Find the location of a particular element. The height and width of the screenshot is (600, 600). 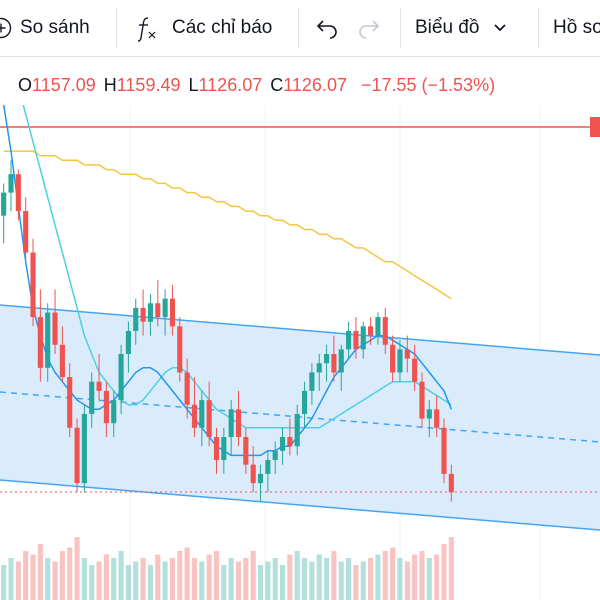

top-toolbar: So sánh Các chỉ báo Biểu đồ Hồ sơ is located at coordinates (300, 28).